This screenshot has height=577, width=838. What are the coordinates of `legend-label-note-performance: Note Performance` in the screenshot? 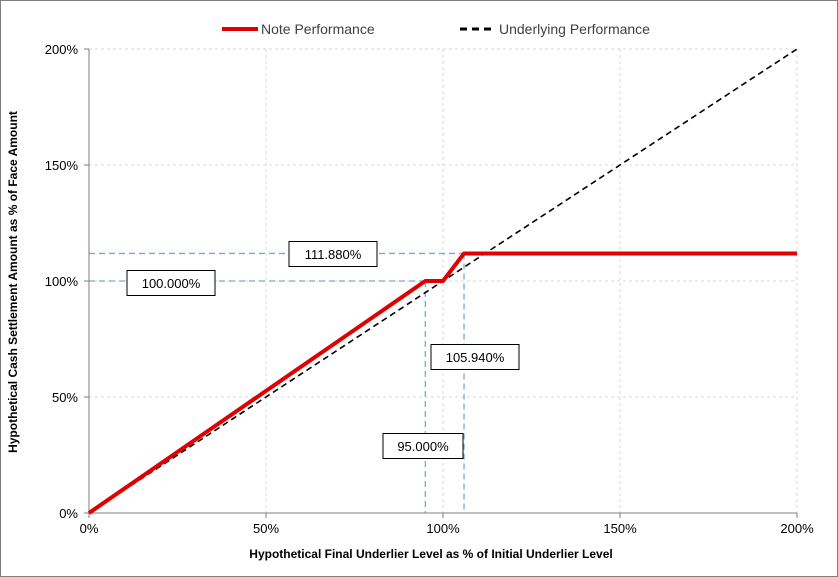 It's located at (318, 29).